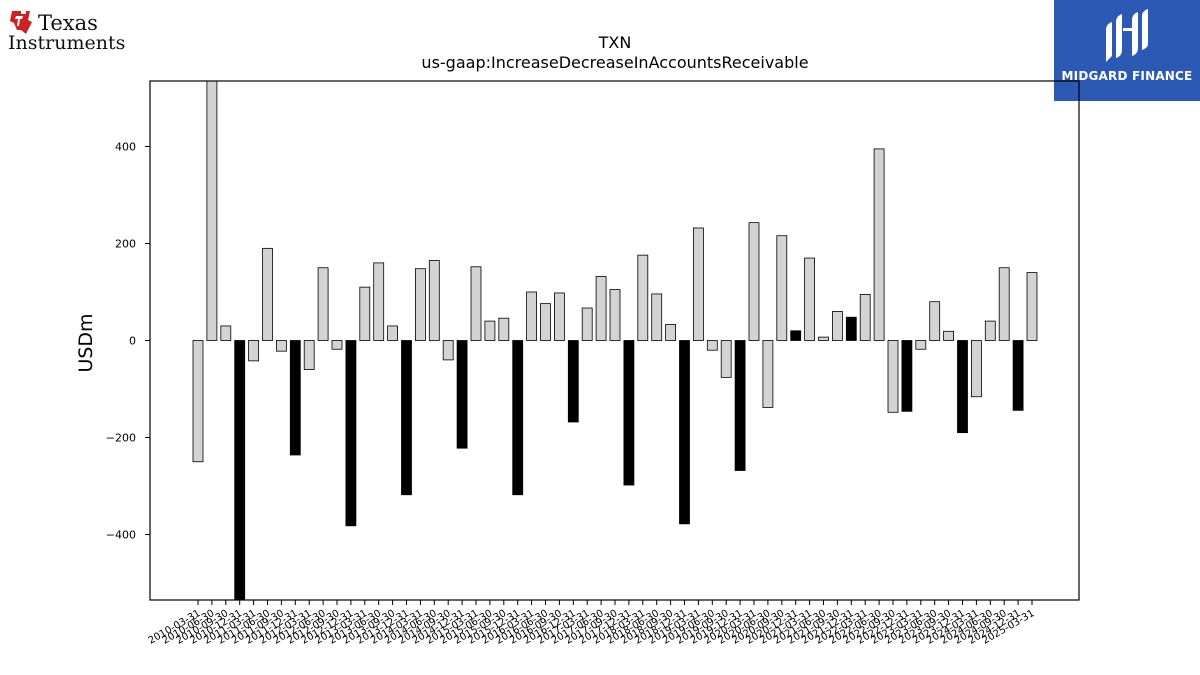 This screenshot has height=675, width=1200. Describe the element at coordinates (68, 23) in the screenshot. I see `ti-logo-line1: Texas` at that location.